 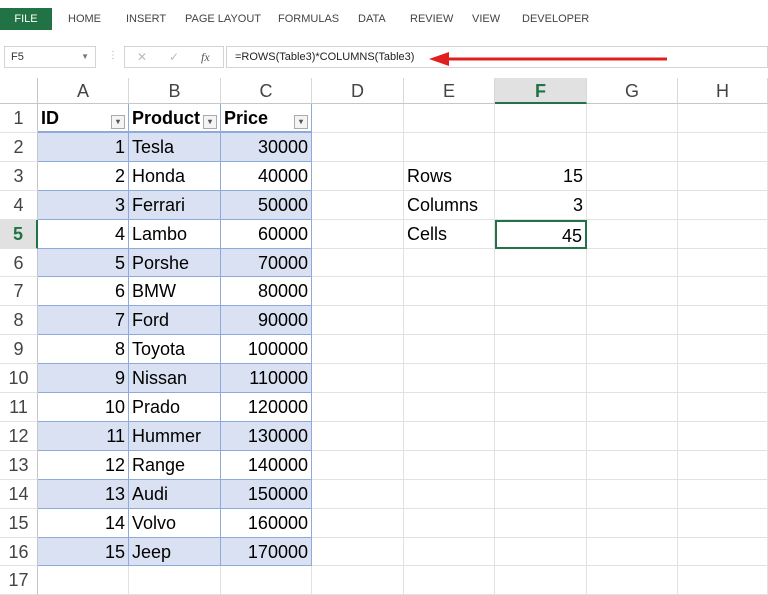 What do you see at coordinates (19, 320) in the screenshot?
I see `row-header-8: 8` at bounding box center [19, 320].